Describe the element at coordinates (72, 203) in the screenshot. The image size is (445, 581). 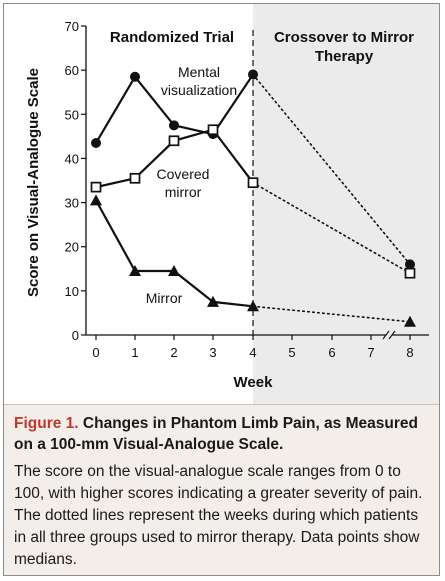
I see `y-tick-label: 30` at that location.